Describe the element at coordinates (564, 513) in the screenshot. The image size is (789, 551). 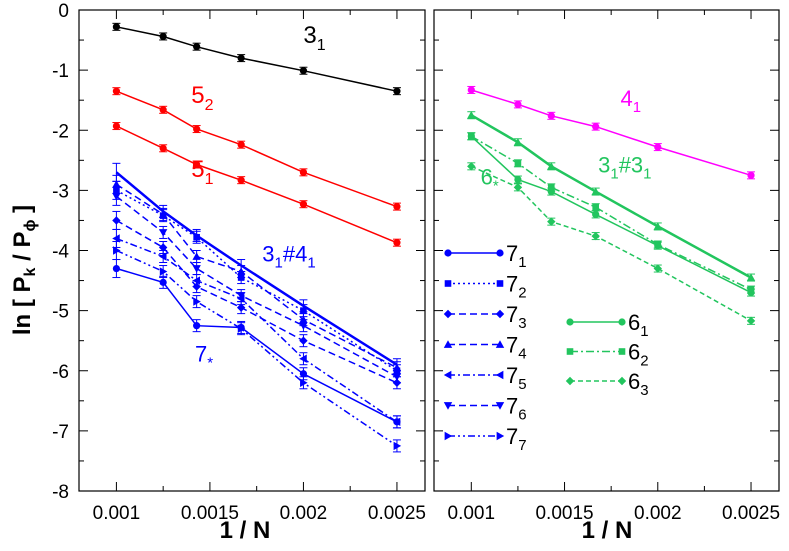
I see `right-x-tick-label: 0.0015` at that location.